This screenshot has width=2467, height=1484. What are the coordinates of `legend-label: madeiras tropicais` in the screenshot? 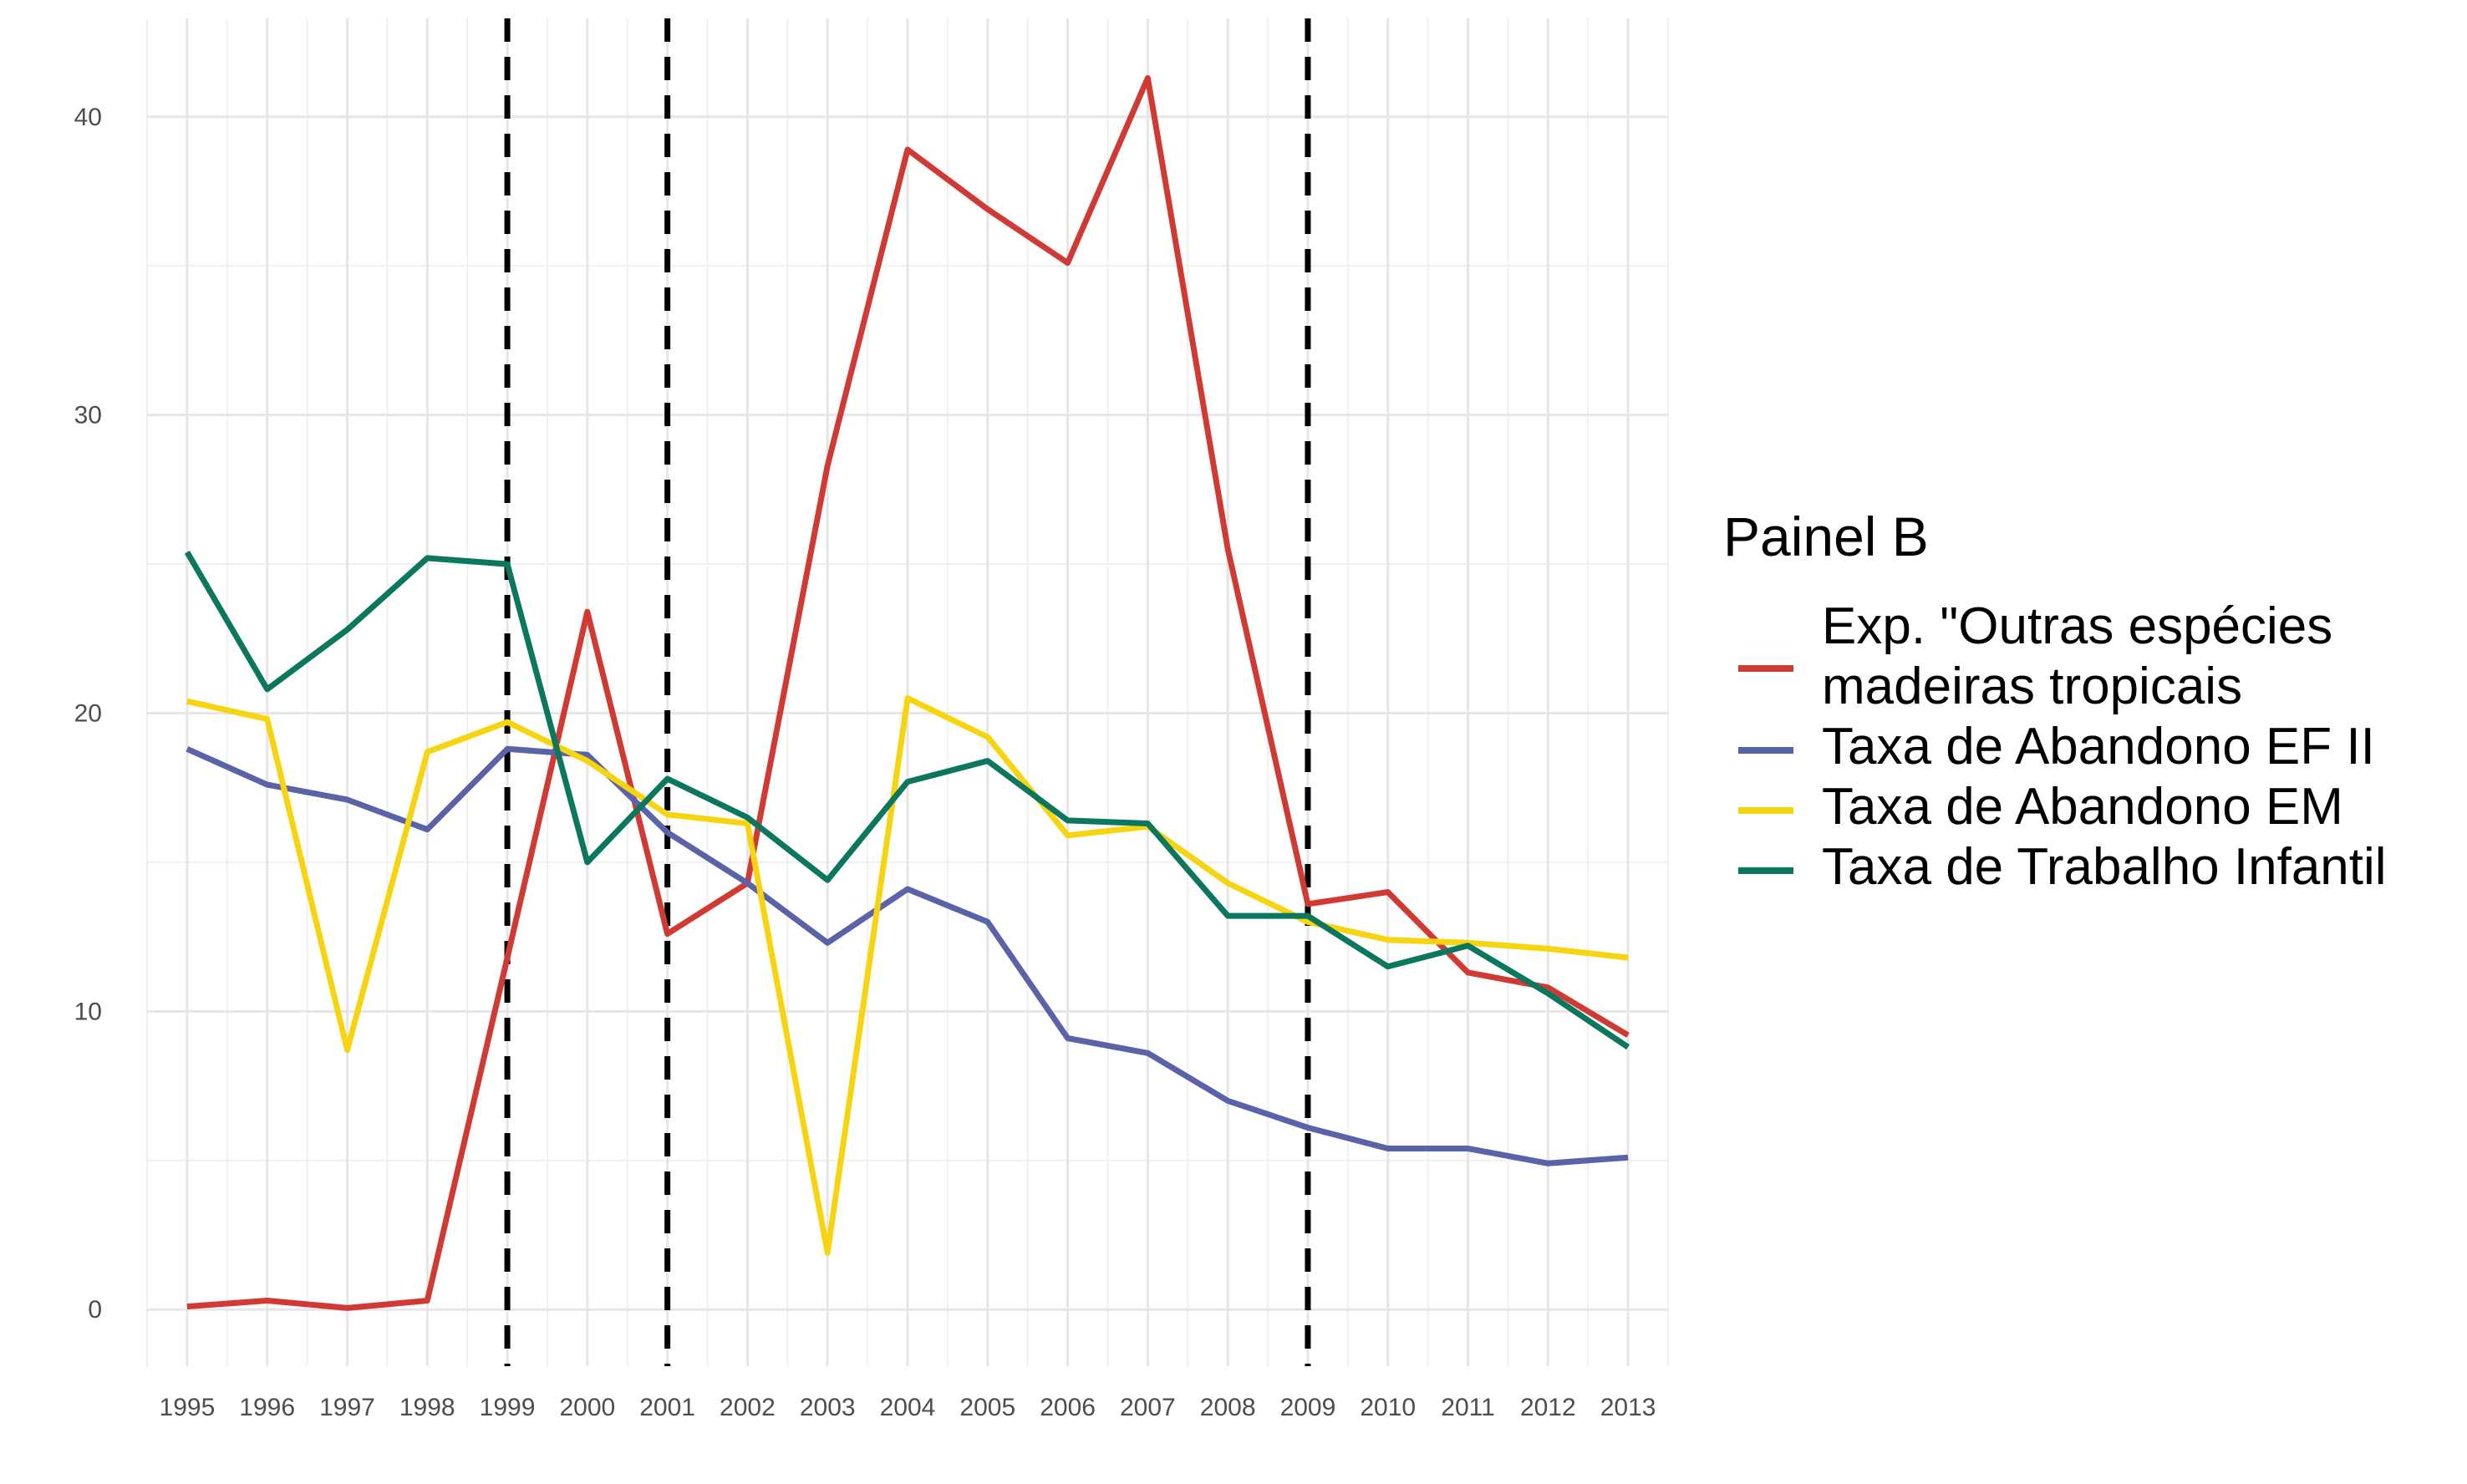 It's located at (2032, 686).